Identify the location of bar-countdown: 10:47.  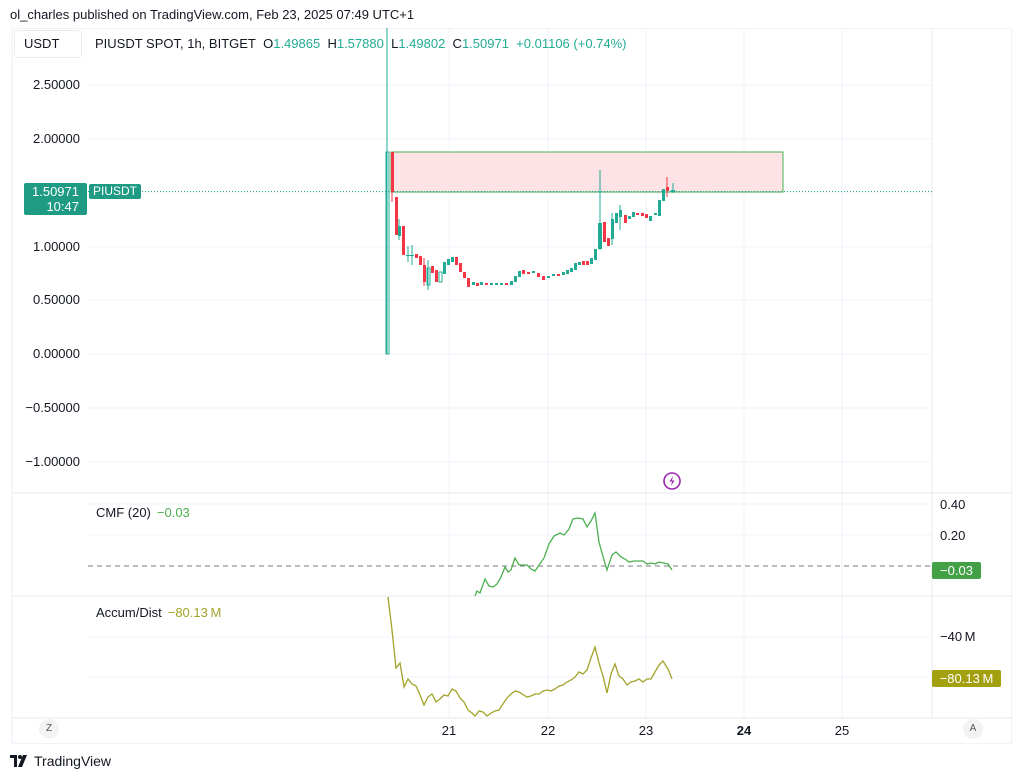
(62, 206).